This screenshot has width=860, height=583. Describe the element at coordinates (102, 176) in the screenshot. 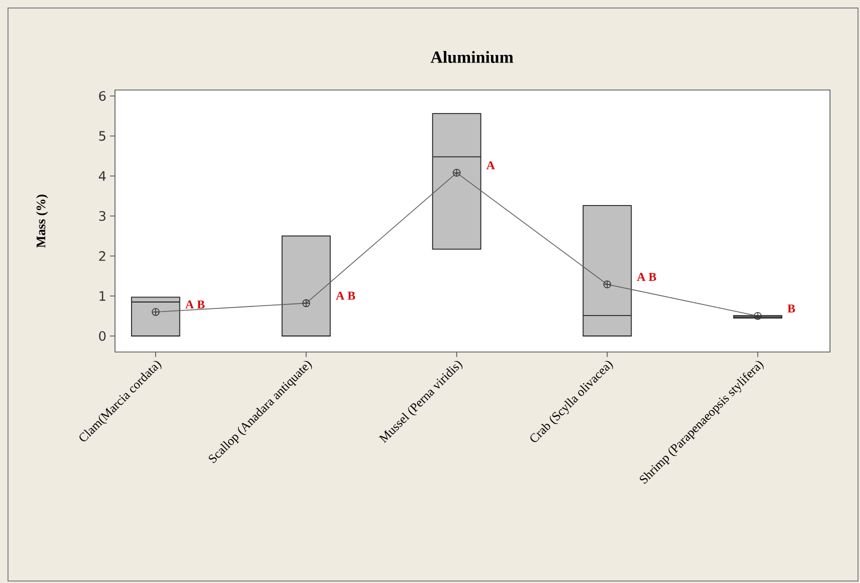

I see `y-tick-label: 4` at that location.